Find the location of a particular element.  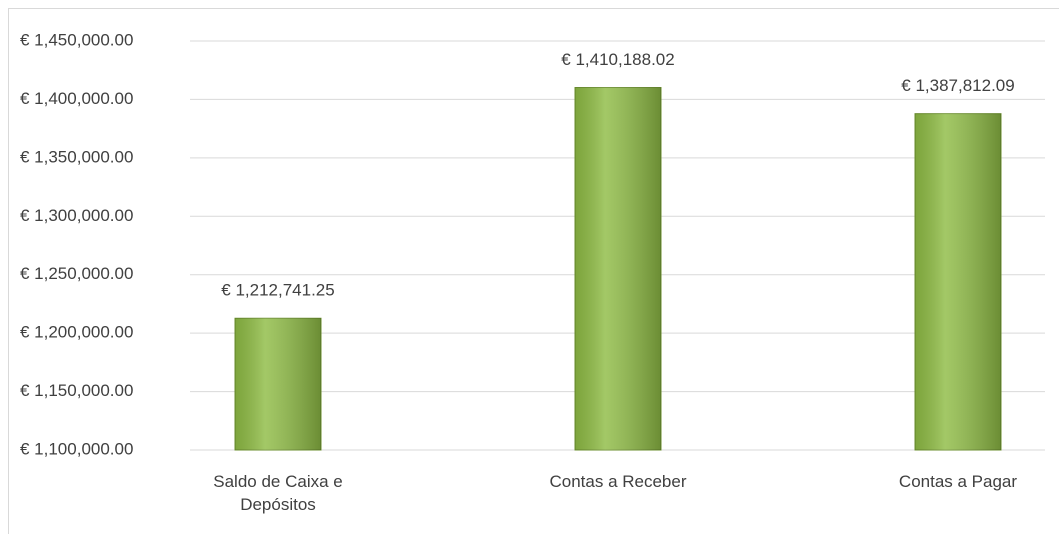

y-tick-label: € 1,100,000.00 is located at coordinates (76, 448).